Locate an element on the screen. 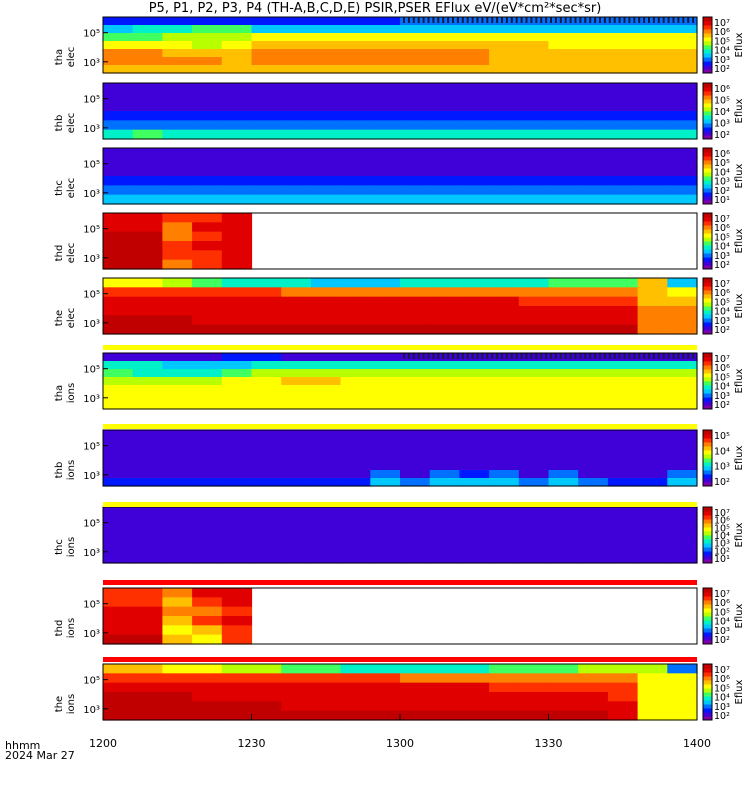 The image size is (750, 800). spectrogram-panel-the_ions is located at coordinates (400, 692).